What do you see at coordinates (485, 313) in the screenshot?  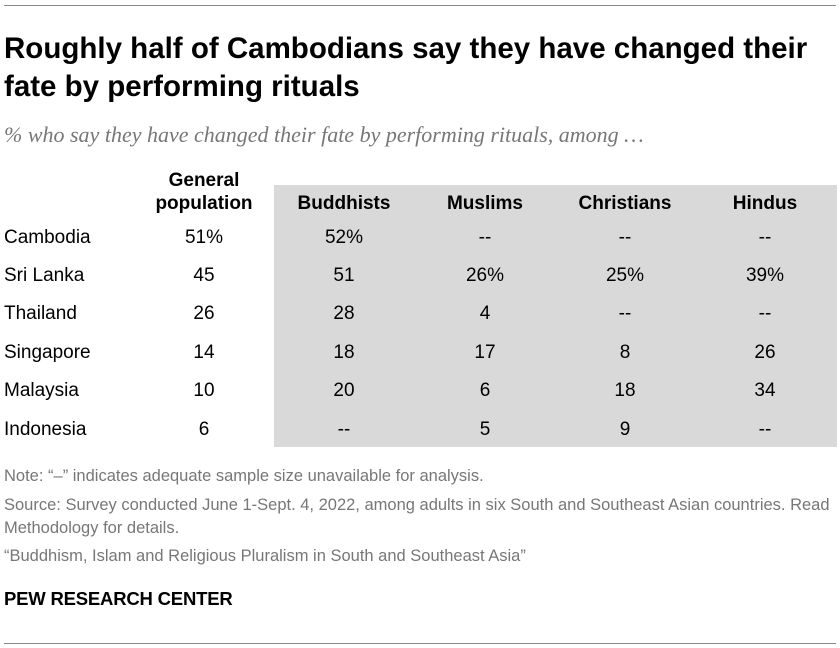 I see `table-cell: 4` at bounding box center [485, 313].